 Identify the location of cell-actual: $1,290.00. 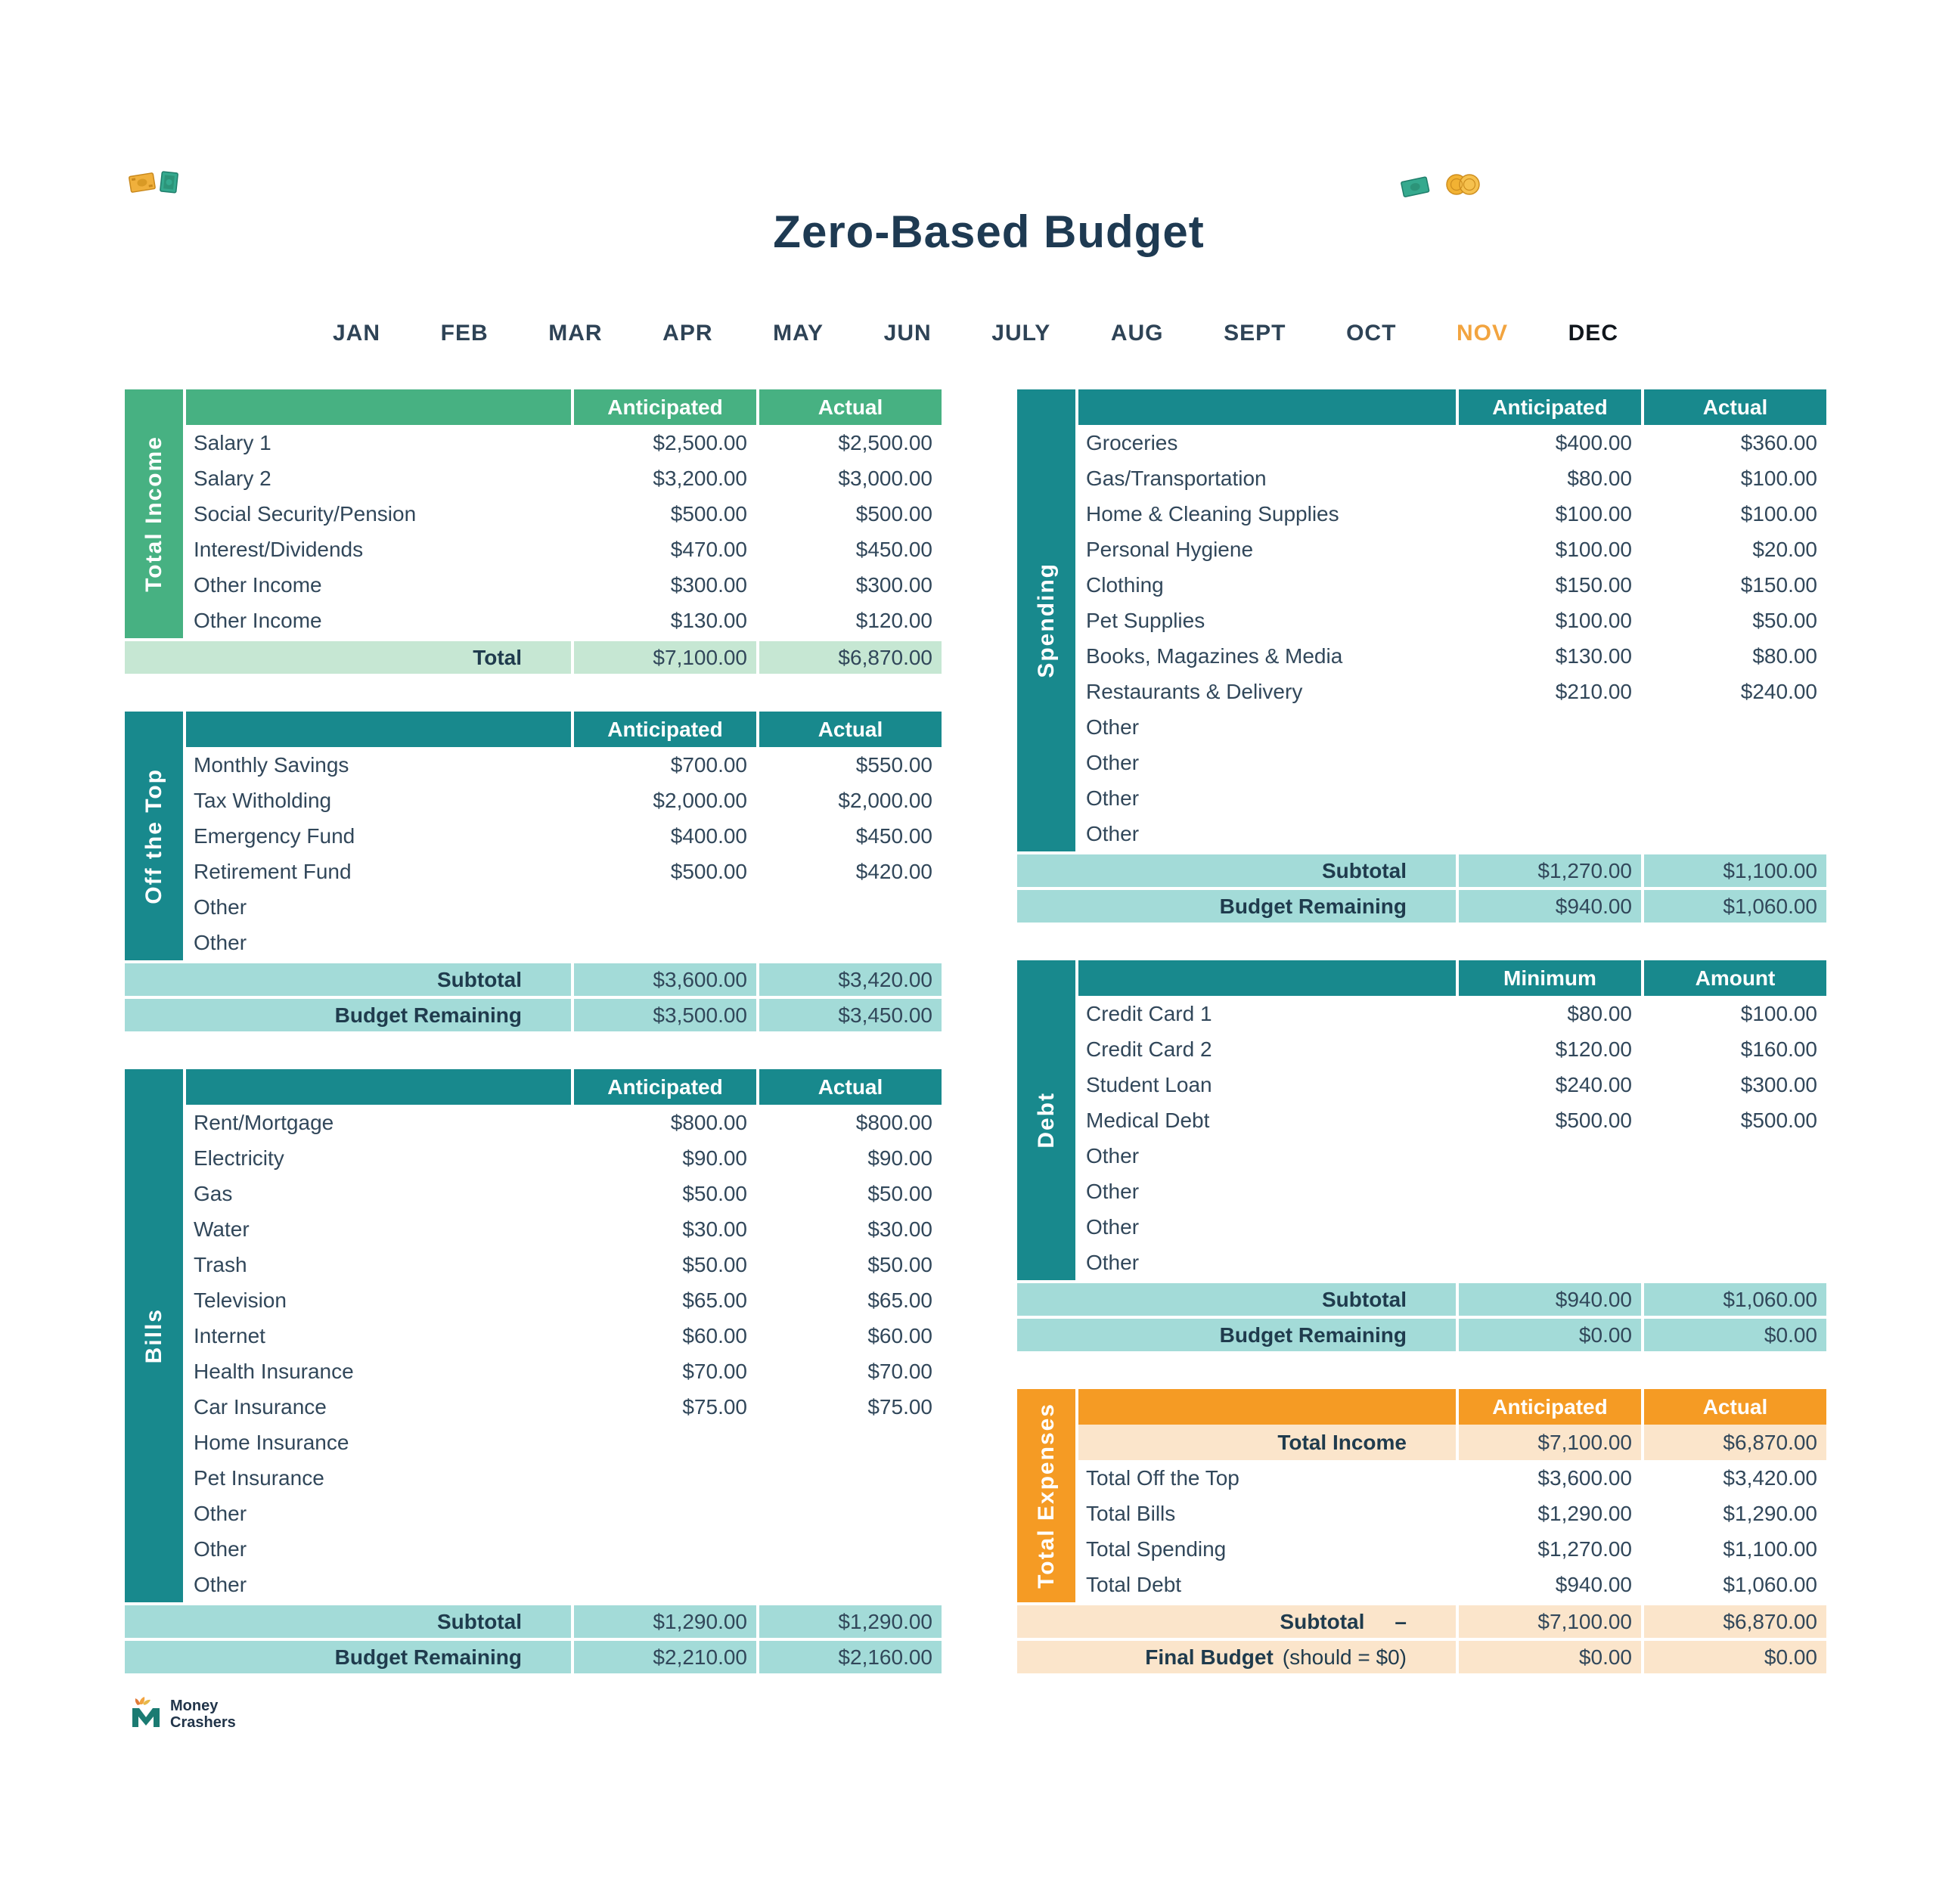
(1733, 1513).